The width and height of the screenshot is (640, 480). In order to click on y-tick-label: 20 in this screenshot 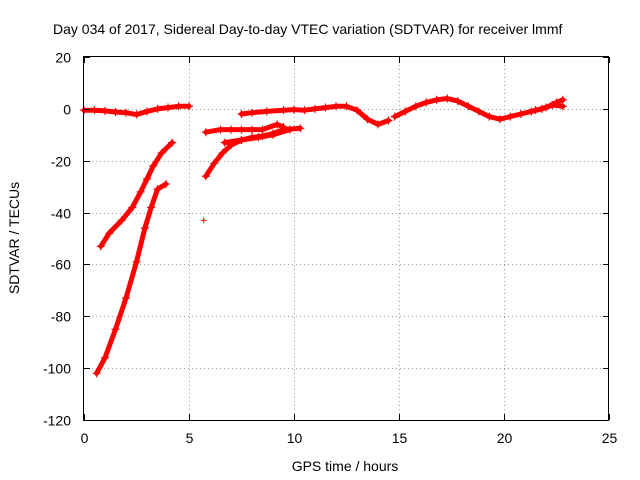, I will do `click(63, 58)`.